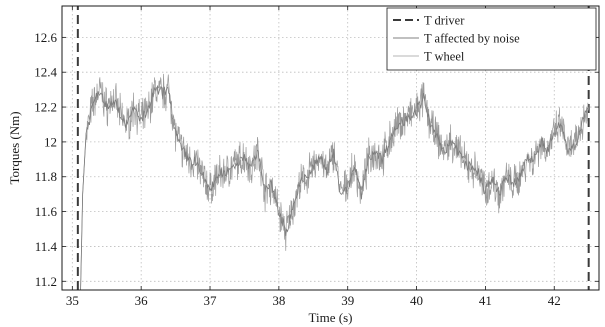 The height and width of the screenshot is (327, 605). Describe the element at coordinates (278, 300) in the screenshot. I see `x-tick-label: 38` at that location.